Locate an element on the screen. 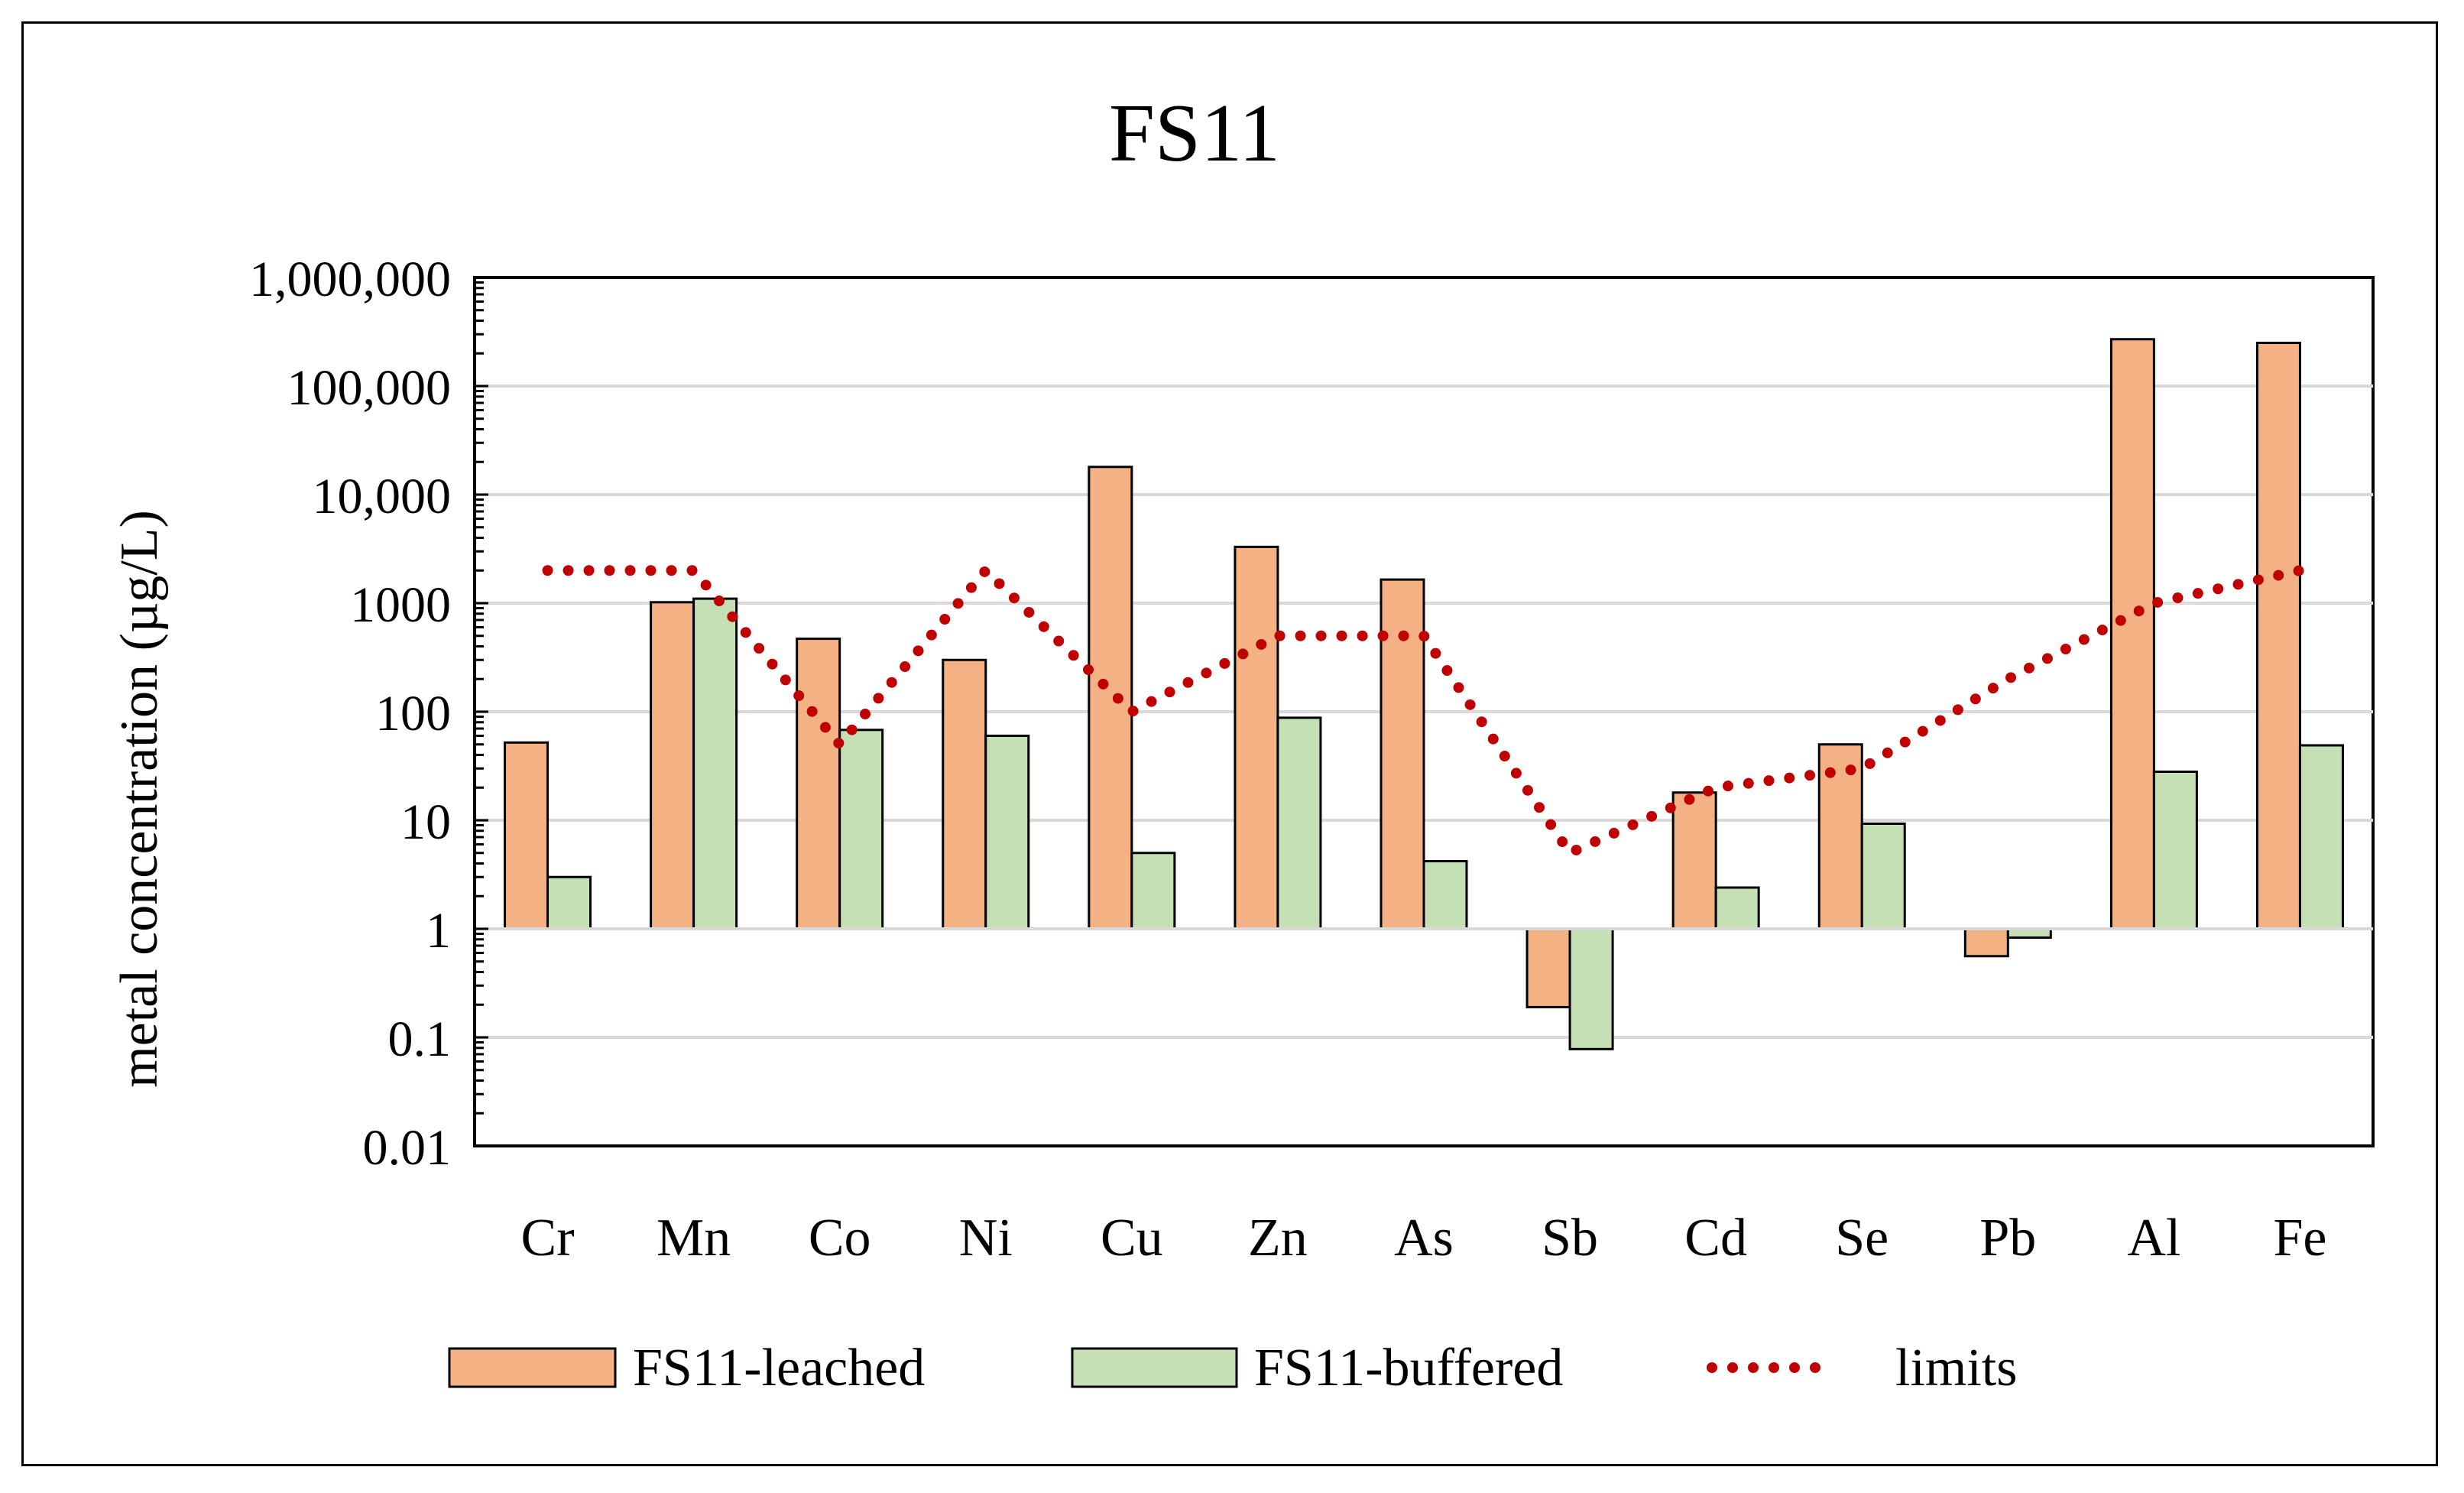 Image resolution: width=2464 pixels, height=1493 pixels. legend: FS11-leached FS11-buffered limits is located at coordinates (1232, 1368).